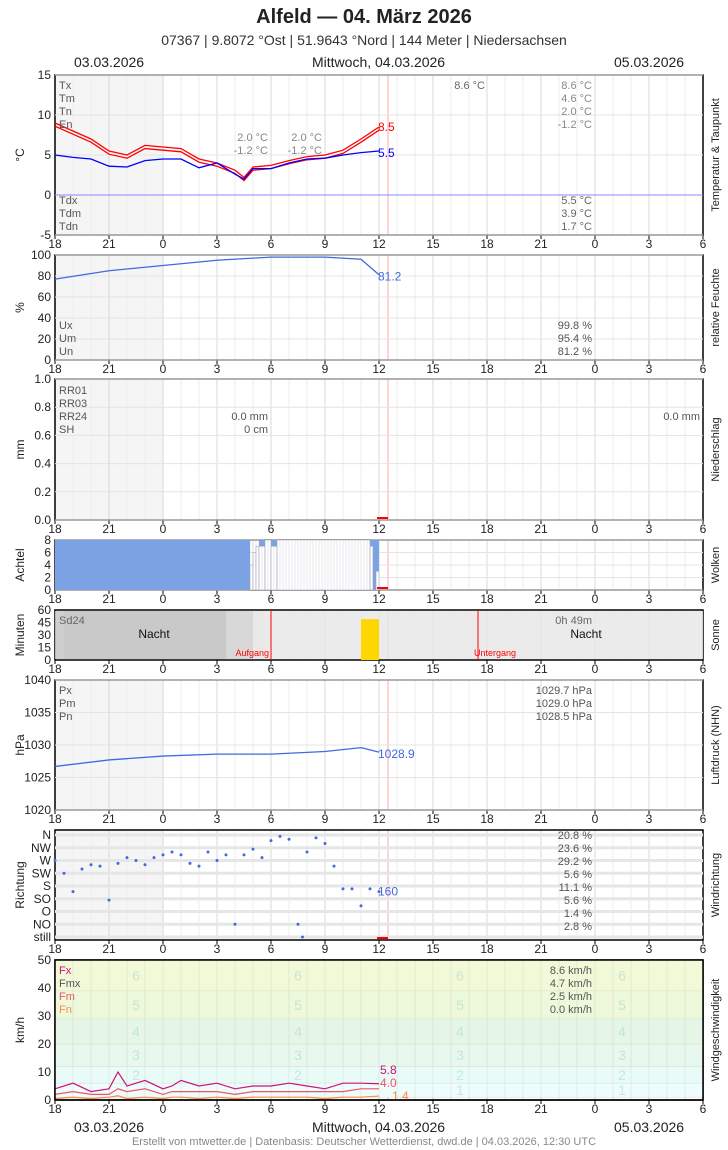 The image size is (728, 1150). I want to click on stat-label: RR01, so click(73, 391).